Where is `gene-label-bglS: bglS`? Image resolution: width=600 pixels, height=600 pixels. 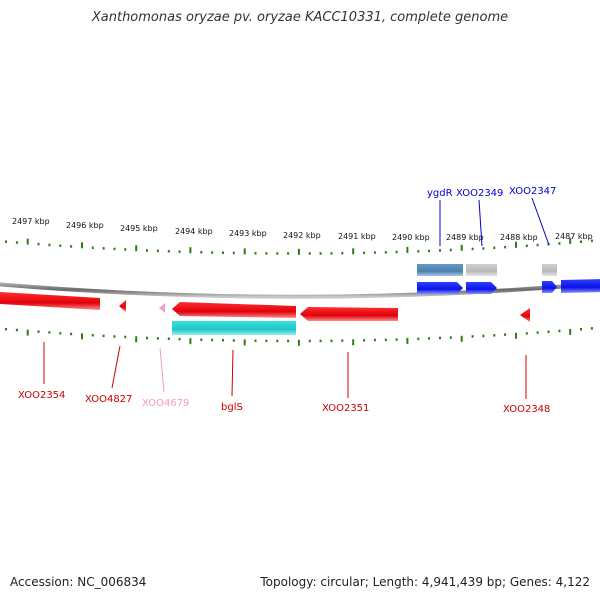 gene-label-bglS: bglS is located at coordinates (232, 407).